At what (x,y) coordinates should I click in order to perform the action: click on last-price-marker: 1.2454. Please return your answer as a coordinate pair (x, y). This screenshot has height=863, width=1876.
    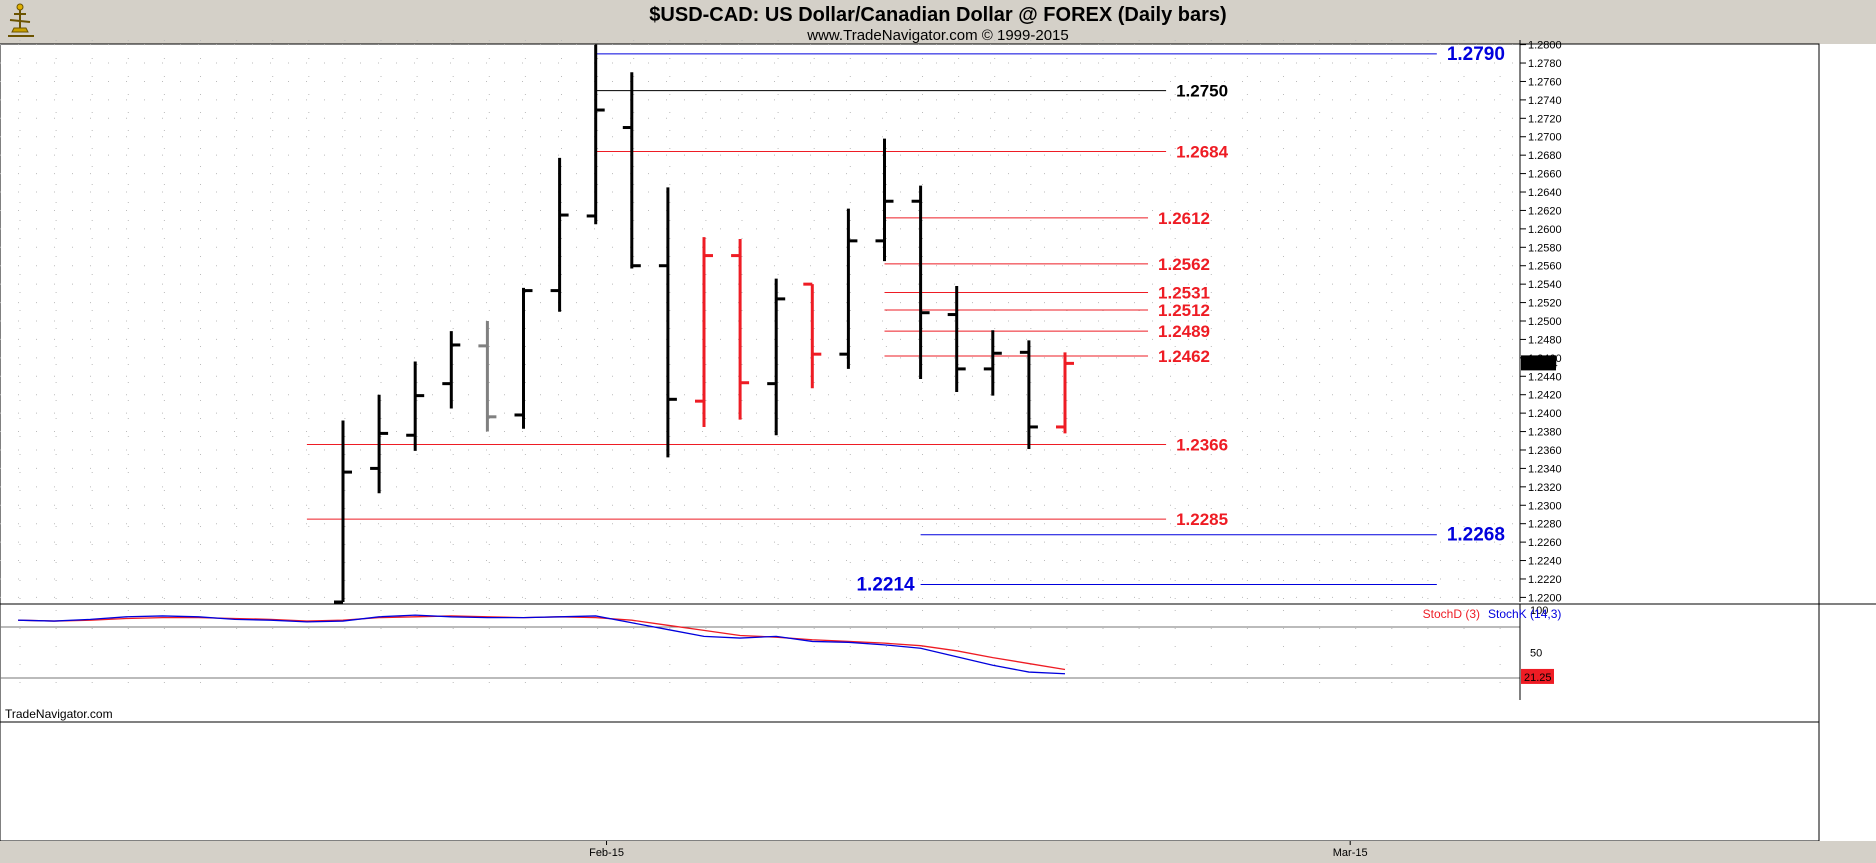
    Looking at the image, I should click on (1539, 363).